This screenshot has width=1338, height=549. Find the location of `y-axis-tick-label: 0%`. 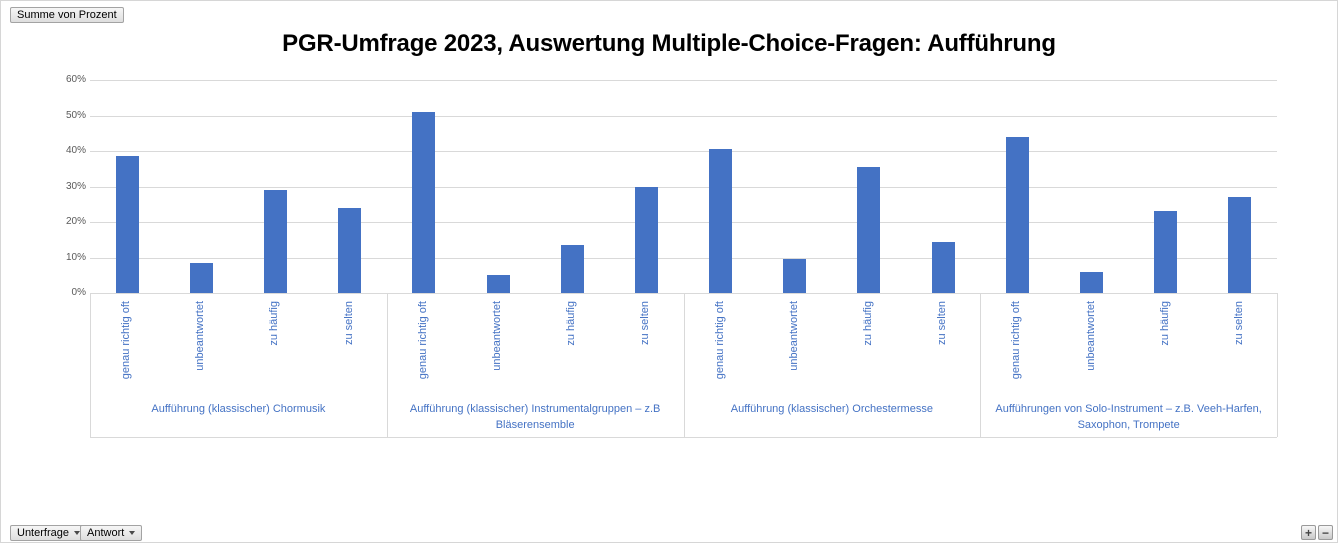

y-axis-tick-label: 0% is located at coordinates (78, 292).